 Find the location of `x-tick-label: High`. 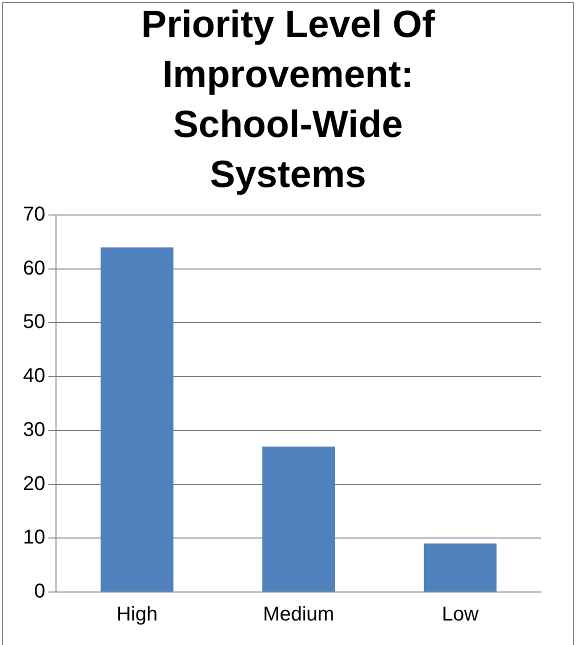

x-tick-label: High is located at coordinates (137, 615).